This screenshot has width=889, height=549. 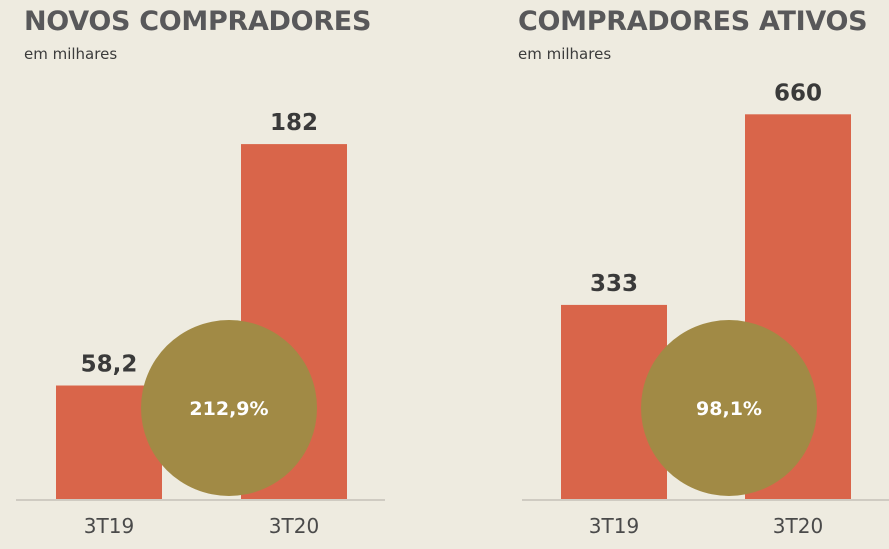 I want to click on data-label: 58,2, so click(x=109, y=365).